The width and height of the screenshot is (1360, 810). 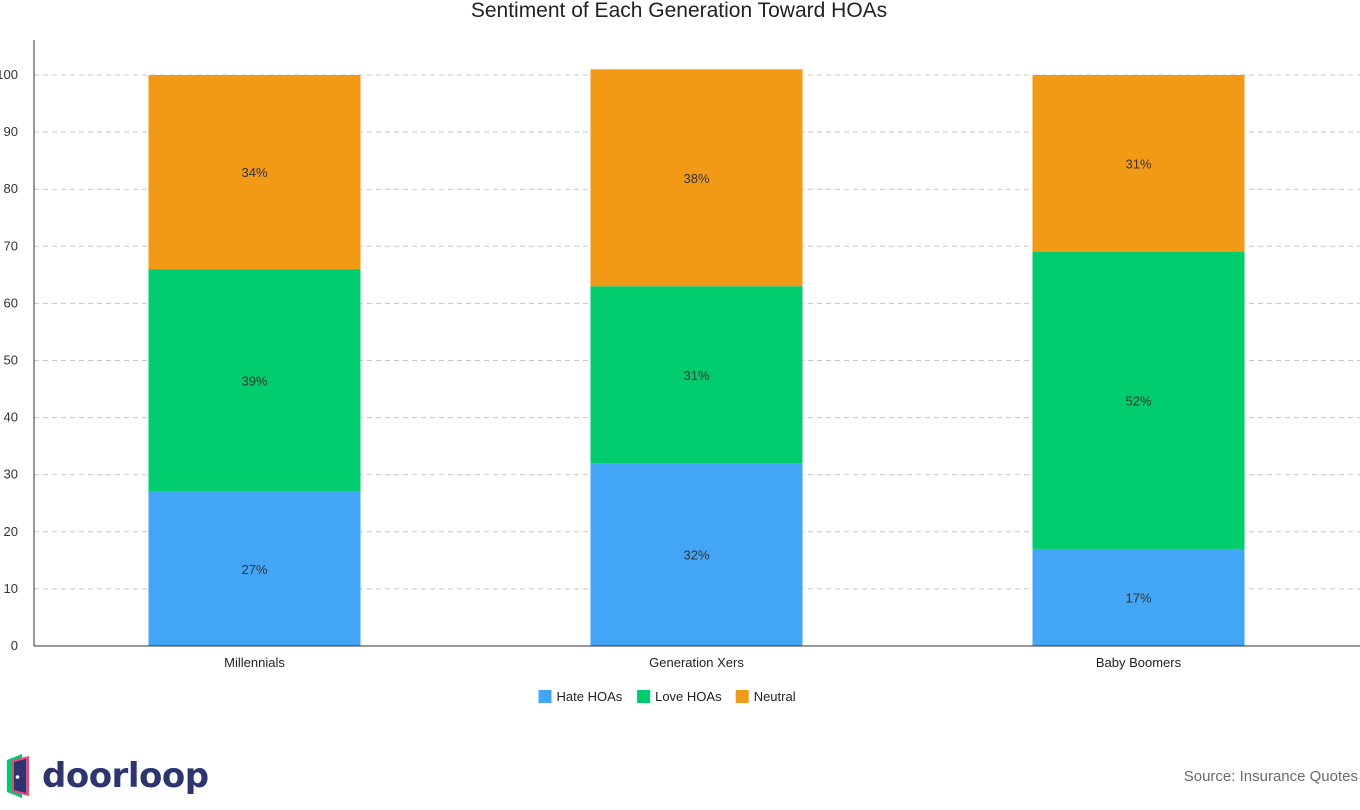 What do you see at coordinates (11, 417) in the screenshot?
I see `y-tick-label: 40` at bounding box center [11, 417].